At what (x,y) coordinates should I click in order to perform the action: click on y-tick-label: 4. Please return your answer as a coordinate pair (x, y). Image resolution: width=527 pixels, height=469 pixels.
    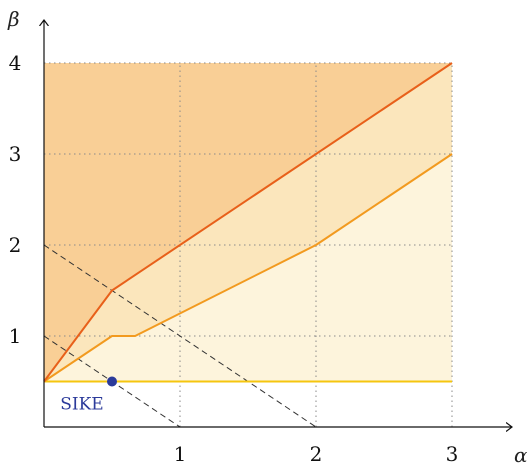
    Looking at the image, I should click on (15, 63).